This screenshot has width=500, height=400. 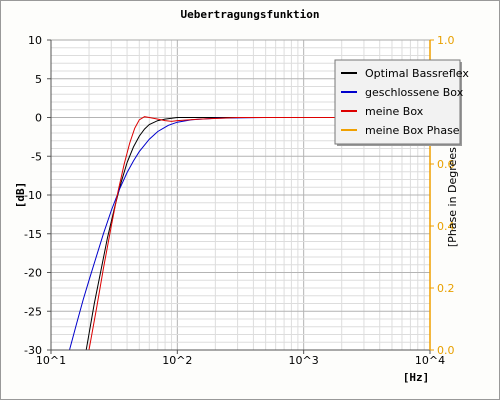 I want to click on y2-tick-label: 0.6, so click(x=446, y=164).